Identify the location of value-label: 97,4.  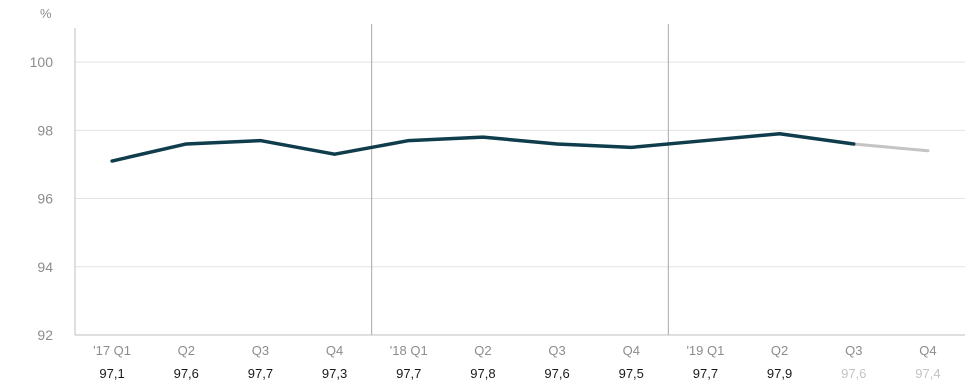
(927, 373).